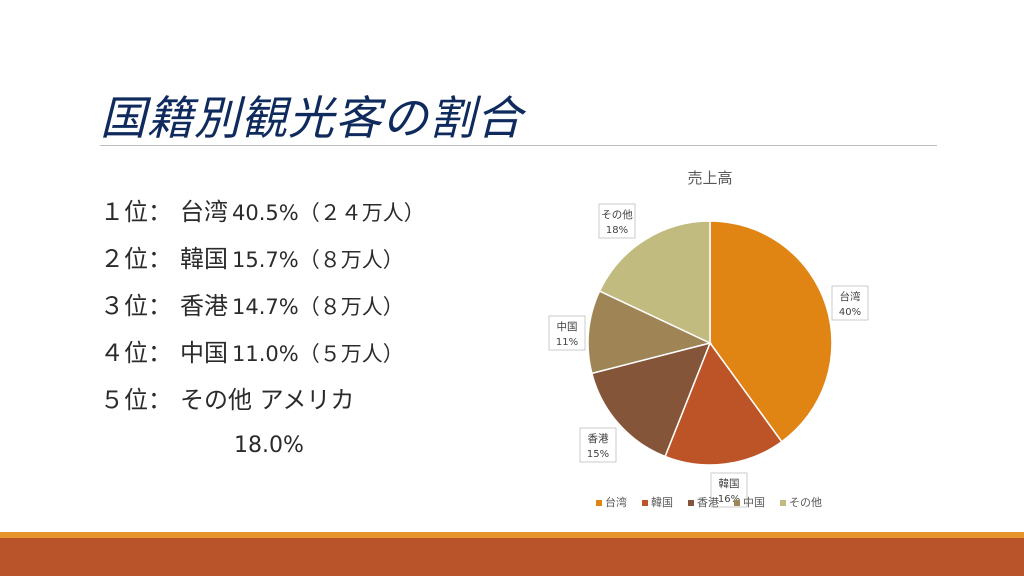 This screenshot has height=576, width=1024. I want to click on data-label-value: 15%, so click(598, 454).